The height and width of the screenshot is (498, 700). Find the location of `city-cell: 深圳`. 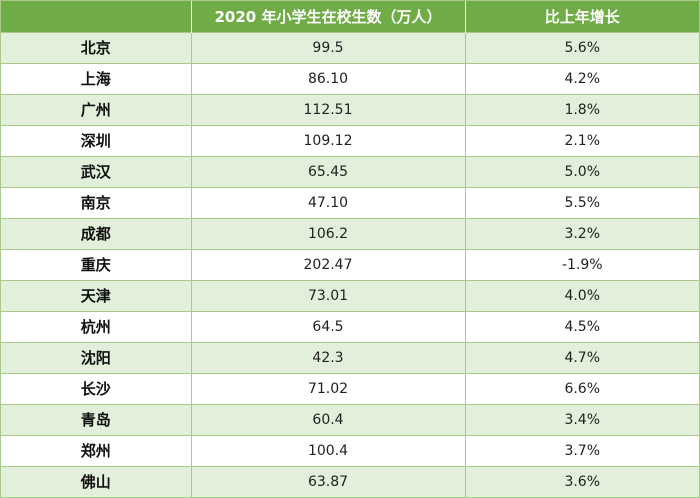

city-cell: 深圳 is located at coordinates (96, 140).